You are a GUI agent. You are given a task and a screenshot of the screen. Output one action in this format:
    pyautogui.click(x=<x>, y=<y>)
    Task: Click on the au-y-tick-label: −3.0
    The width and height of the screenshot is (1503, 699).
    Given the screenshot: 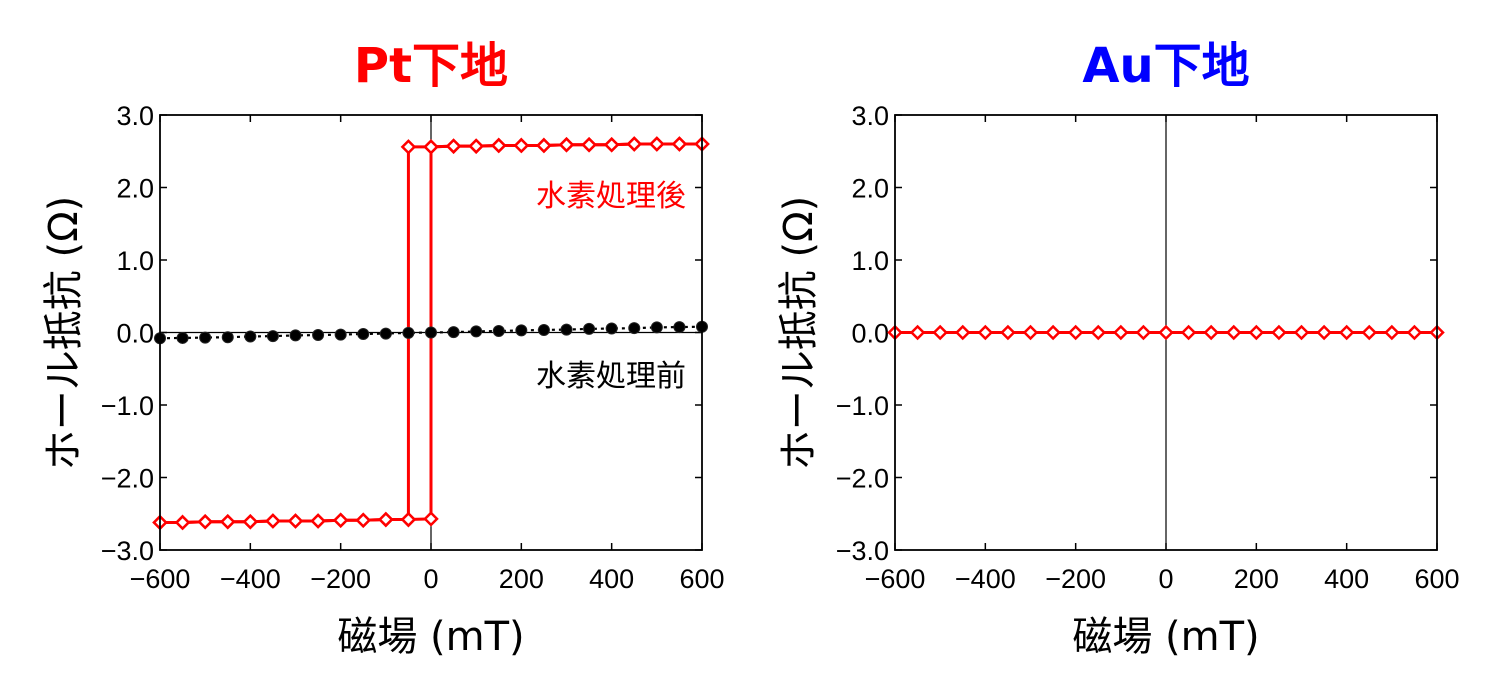 What is the action you would take?
    pyautogui.click(x=862, y=551)
    